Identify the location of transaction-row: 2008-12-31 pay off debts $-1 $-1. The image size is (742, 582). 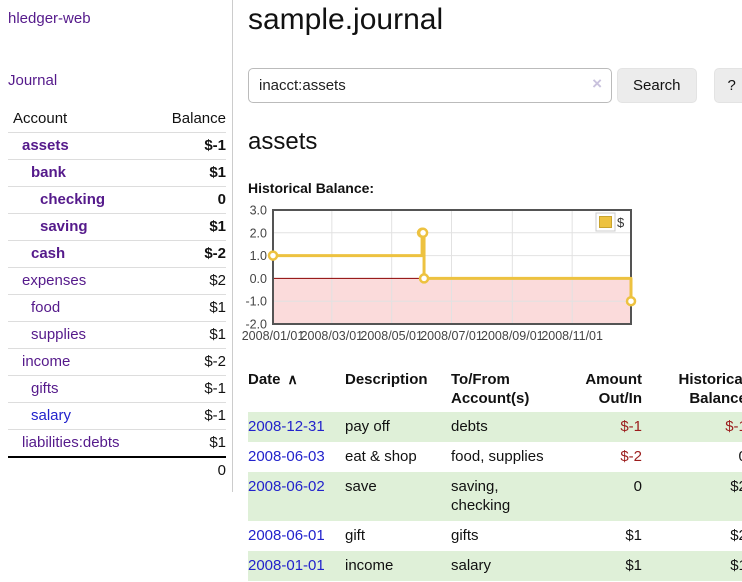
(495, 427).